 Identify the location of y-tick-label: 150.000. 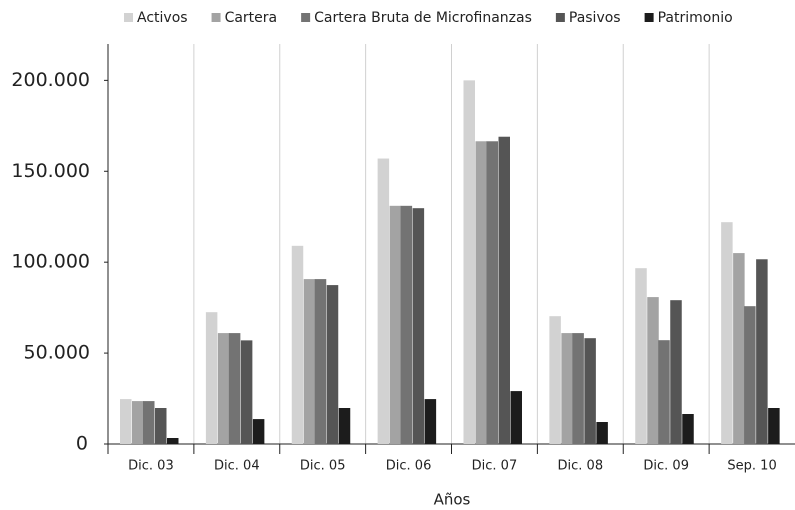
(50, 171).